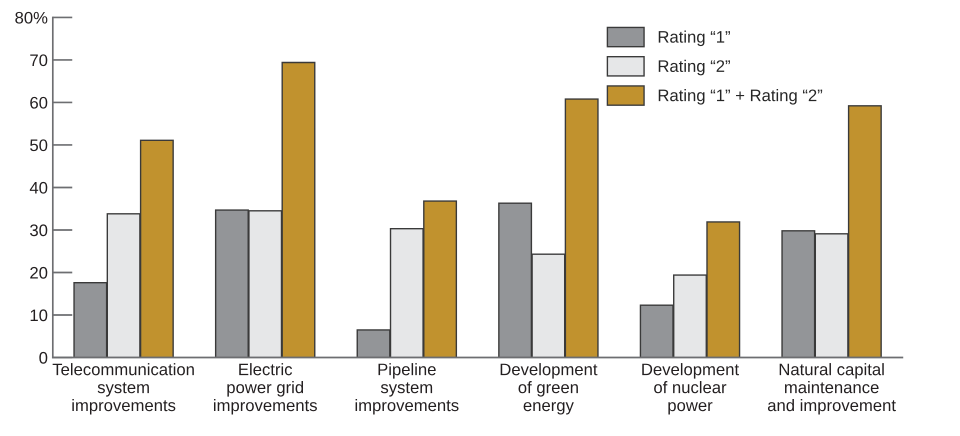 This screenshot has height=436, width=960. What do you see at coordinates (39, 315) in the screenshot?
I see `y-tick-label: 10` at bounding box center [39, 315].